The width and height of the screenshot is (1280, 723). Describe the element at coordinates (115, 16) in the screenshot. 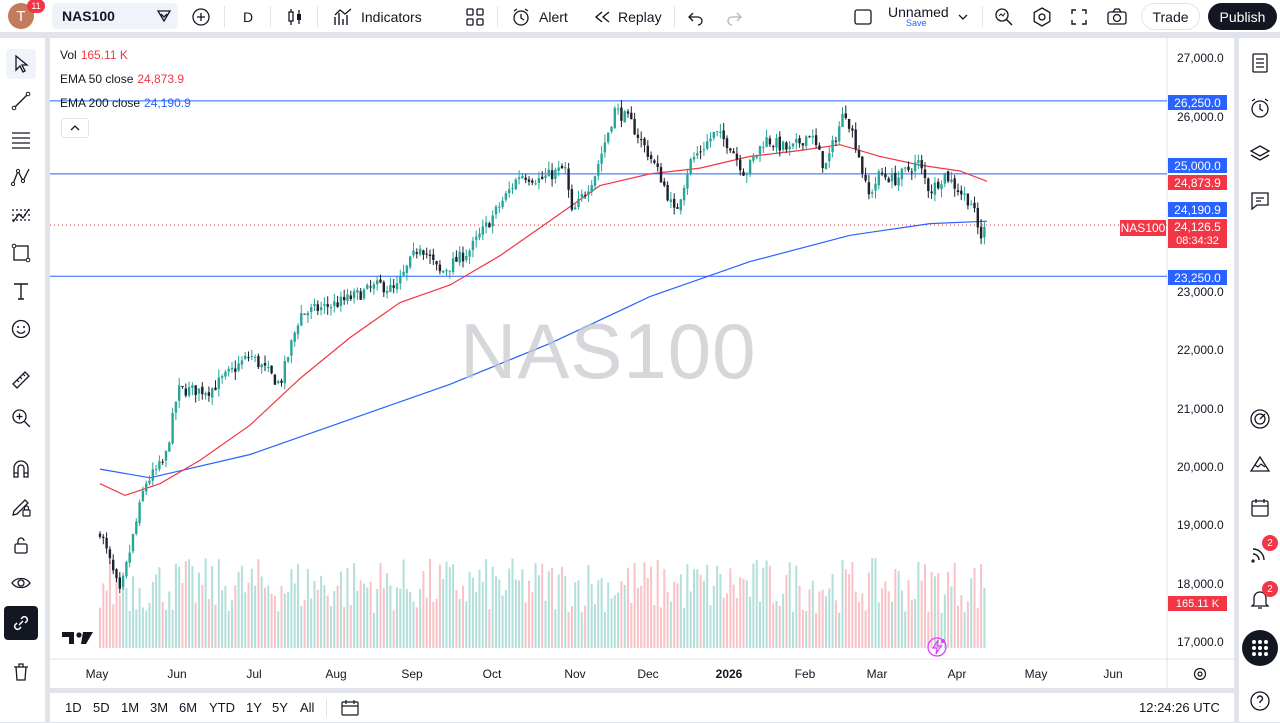

I see `symbol-search: NAS100` at that location.